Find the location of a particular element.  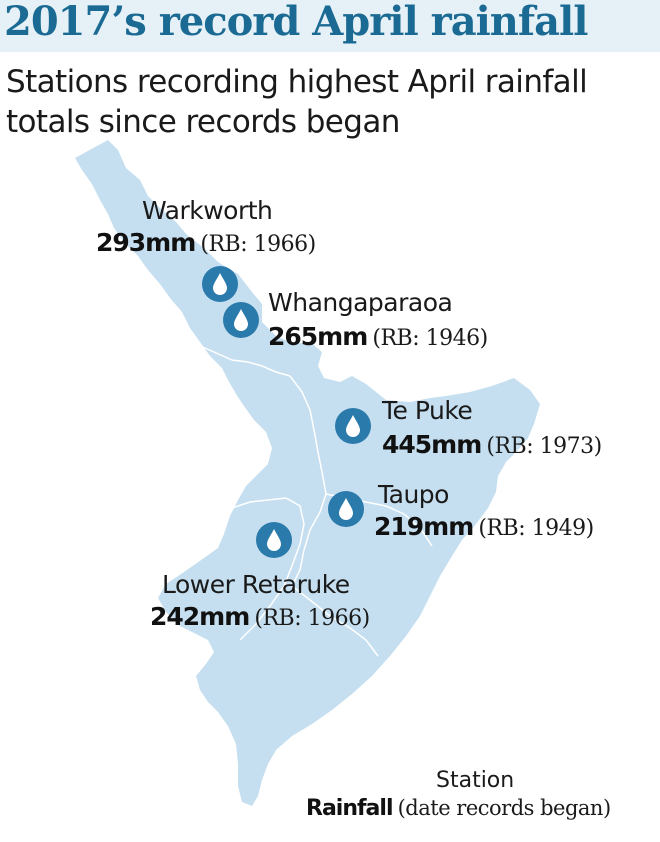

station-label-te-puke: Te Puke is located at coordinates (427, 410).